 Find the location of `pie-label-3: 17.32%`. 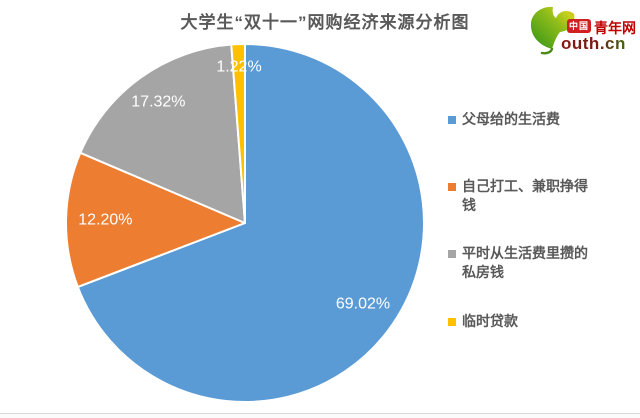

pie-label-3: 17.32% is located at coordinates (158, 102).